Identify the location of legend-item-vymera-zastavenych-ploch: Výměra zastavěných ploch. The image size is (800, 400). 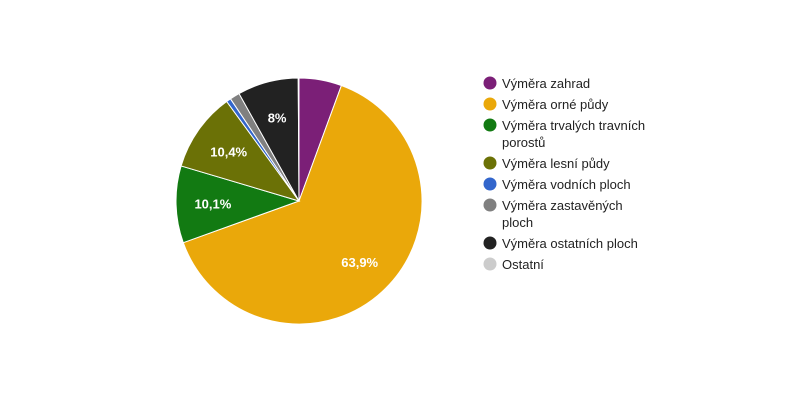
(553, 214).